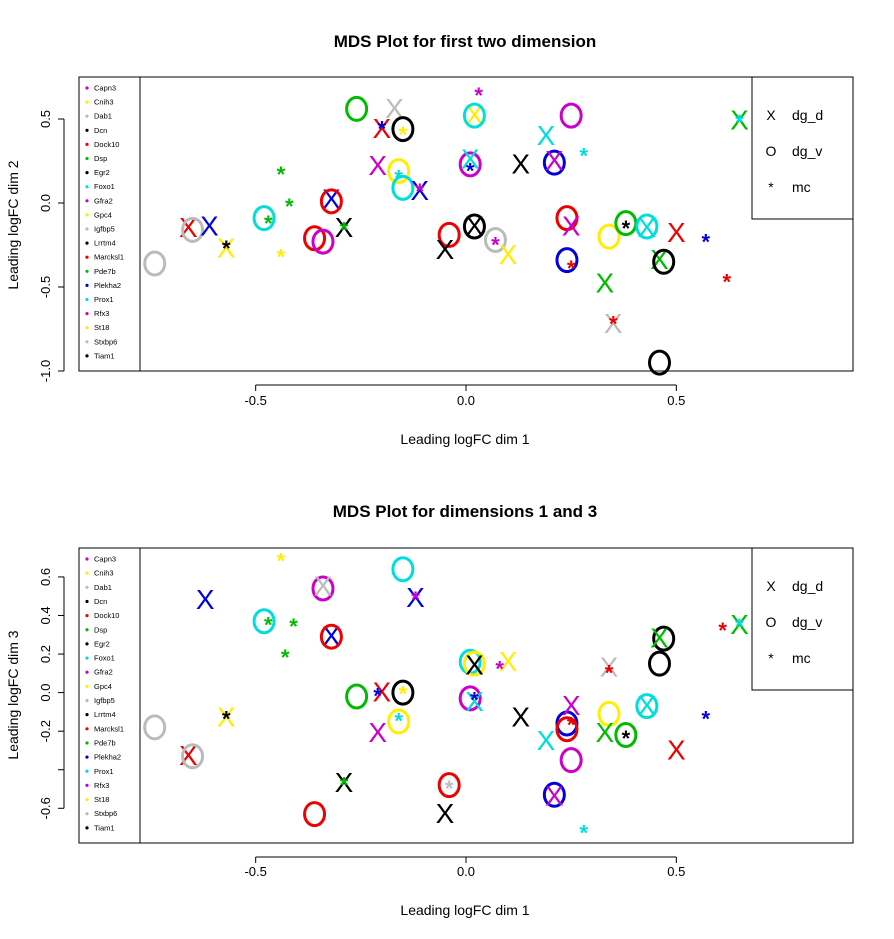 Image resolution: width=894 pixels, height=939 pixels. I want to click on y-axis-label: Leading logFC dim 2, so click(13, 224).